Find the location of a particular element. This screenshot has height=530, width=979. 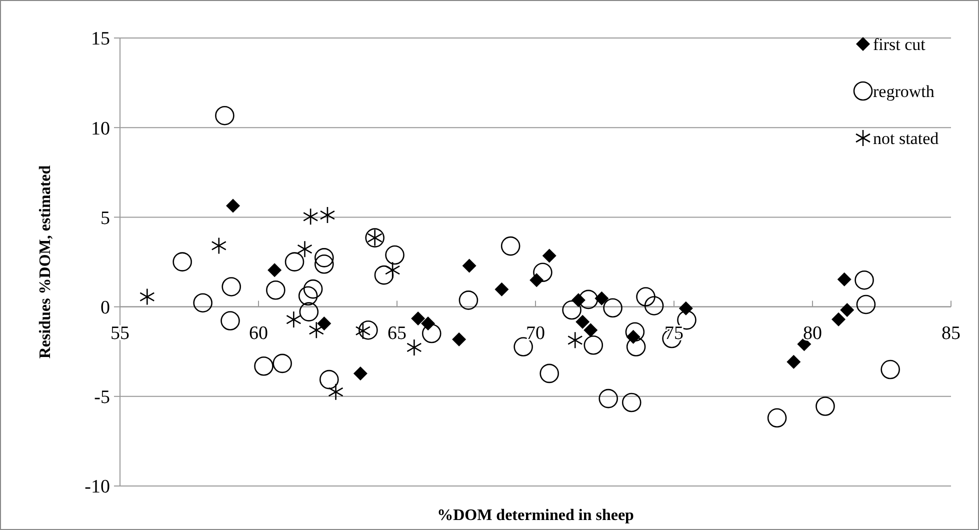

x-tick-label: 85 is located at coordinates (951, 333).